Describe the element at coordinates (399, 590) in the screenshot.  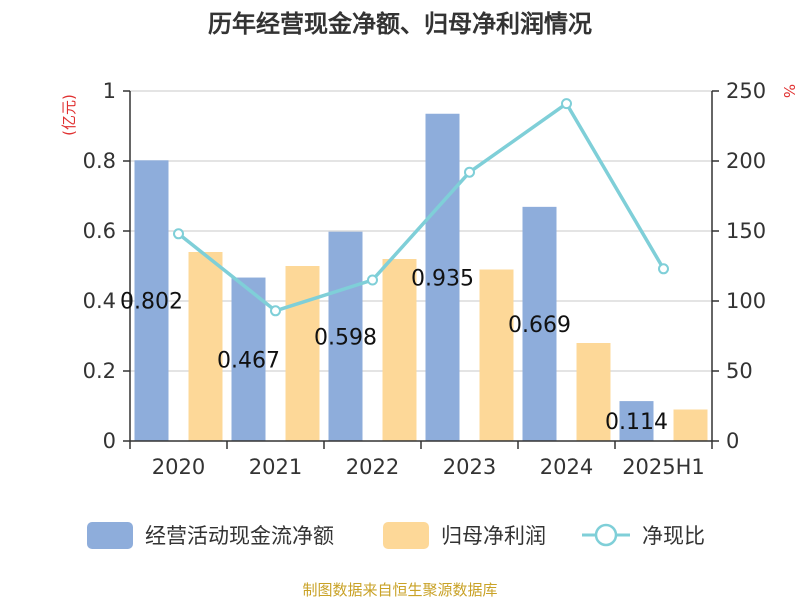
I see `source-note: 制图数据来自恒生聚源数据库` at that location.